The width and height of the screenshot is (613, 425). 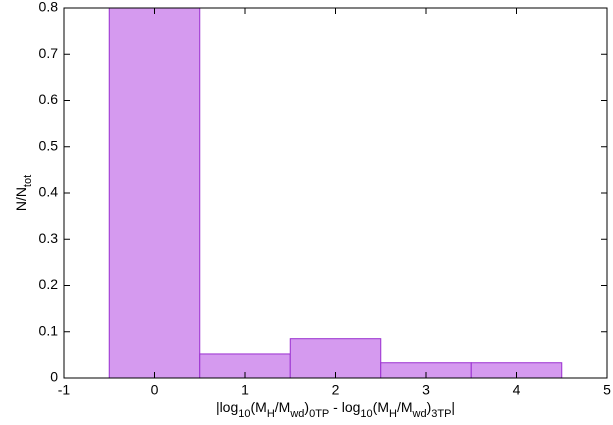 I want to click on x-axis-label-part: |, so click(x=453, y=407).